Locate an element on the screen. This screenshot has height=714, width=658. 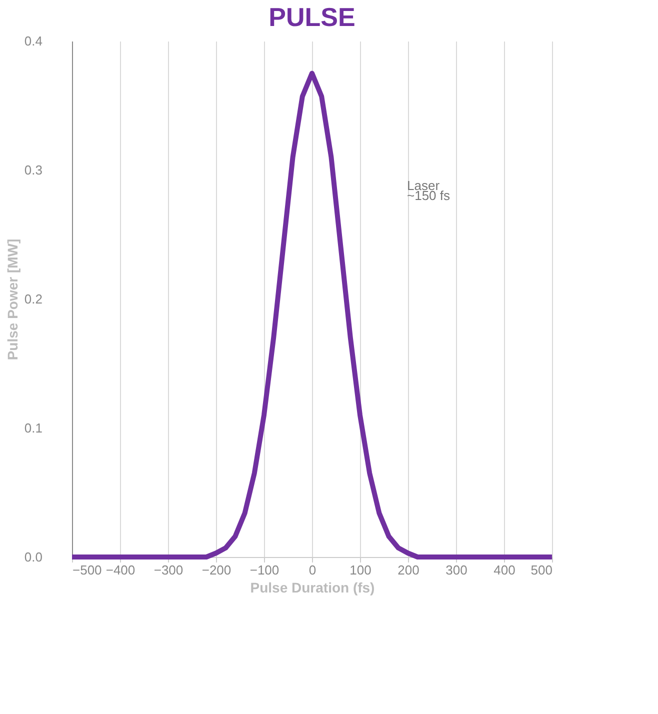
y-tick-label: 0.2 is located at coordinates (33, 299).